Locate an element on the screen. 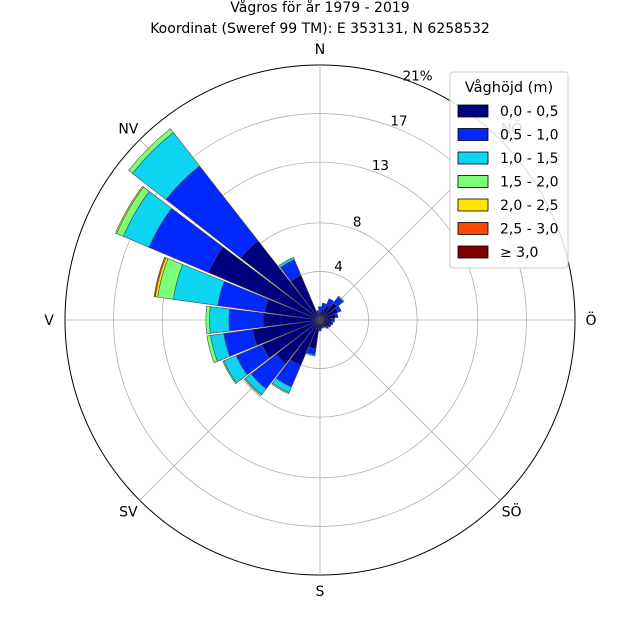 The height and width of the screenshot is (640, 640). direction-label: S is located at coordinates (320, 592).